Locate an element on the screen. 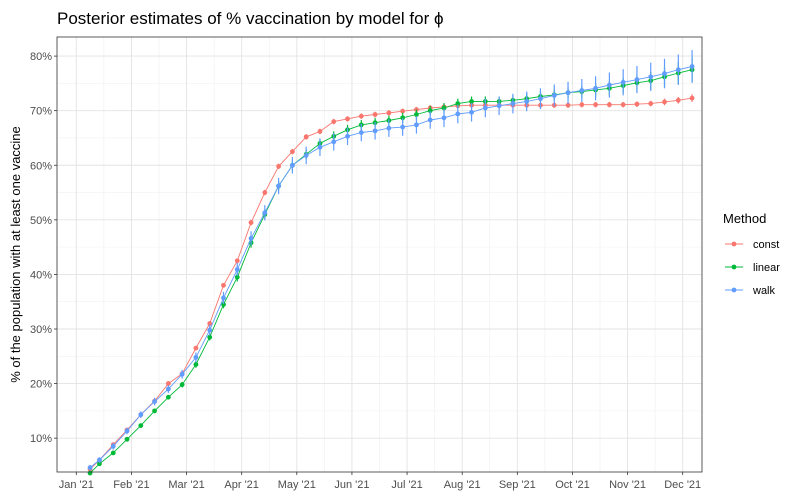  legend-marker-linear is located at coordinates (734, 267).